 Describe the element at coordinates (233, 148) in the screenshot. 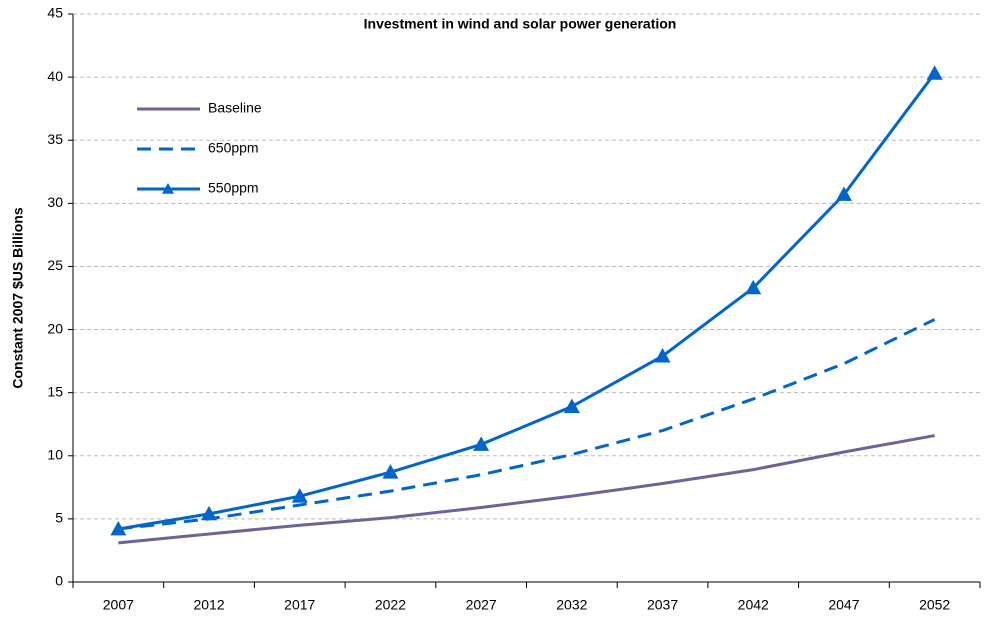

I see `legend-label: 650ppm` at that location.